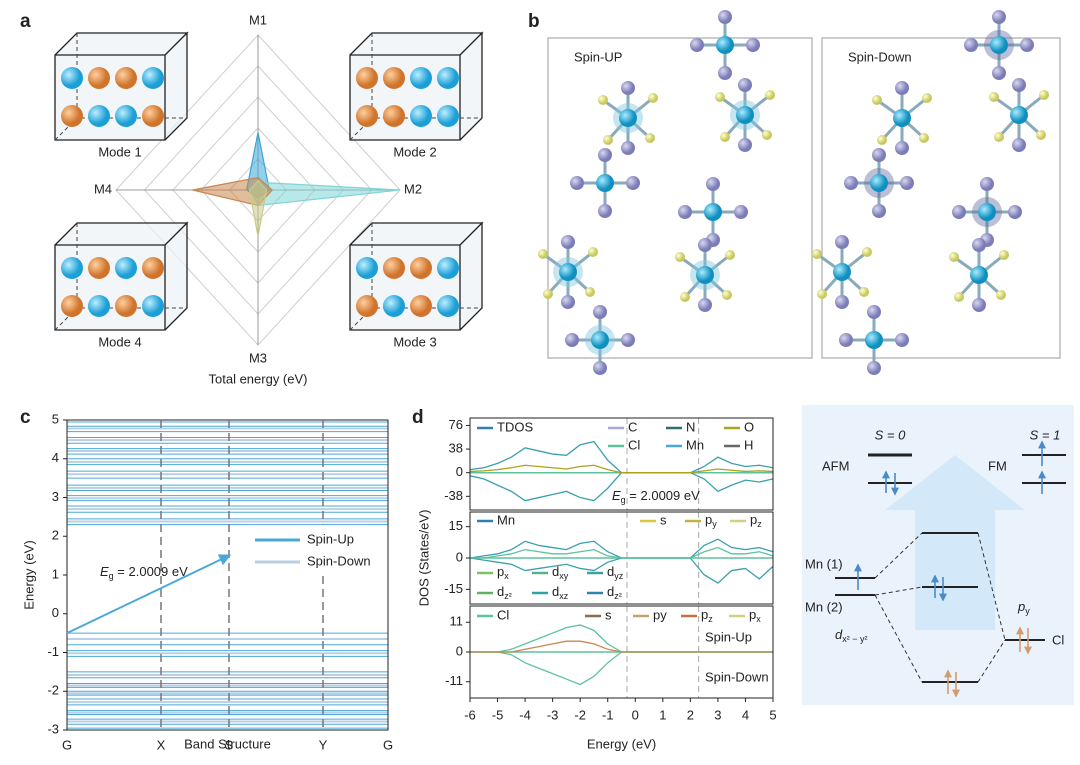 Image resolution: width=1080 pixels, height=765 pixels. What do you see at coordinates (508, 596) in the screenshot?
I see `label-sub: z²` at bounding box center [508, 596].